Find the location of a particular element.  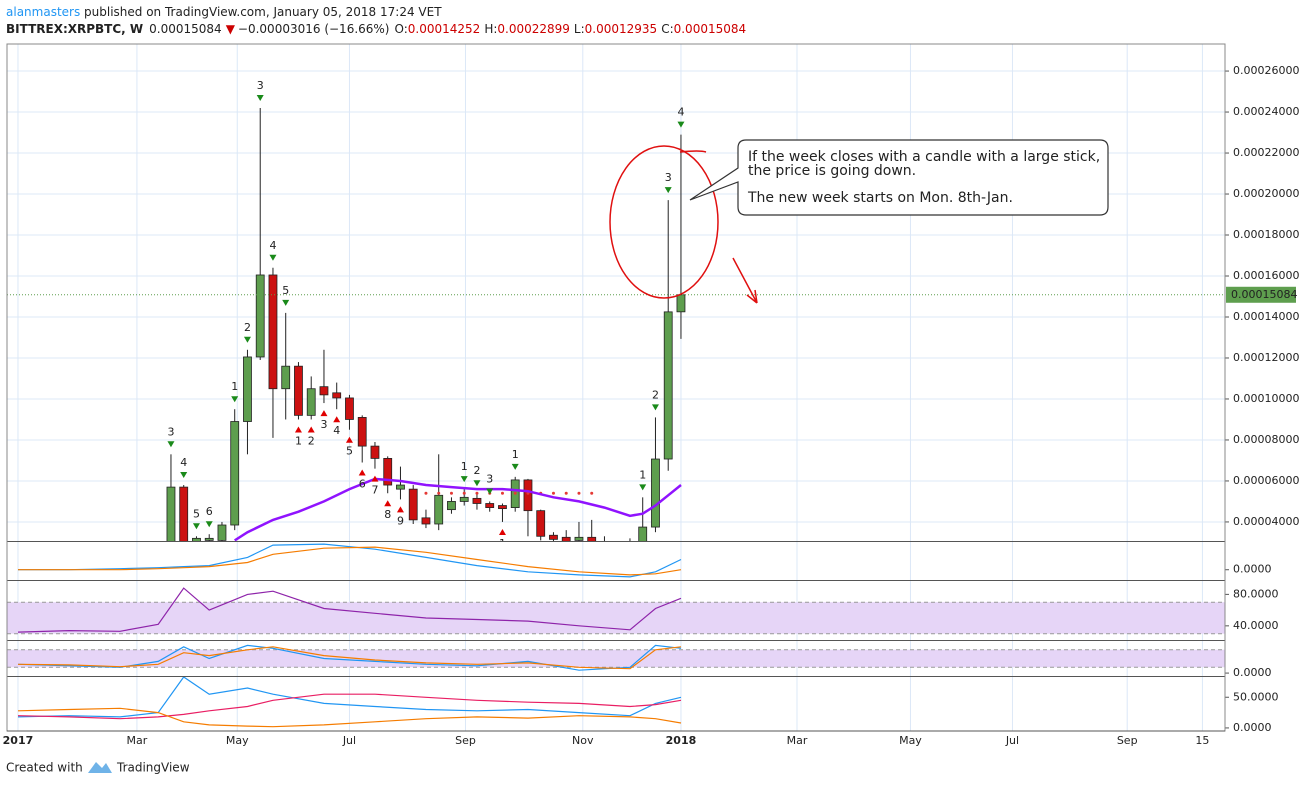

x-tick-label: May is located at coordinates (237, 740).